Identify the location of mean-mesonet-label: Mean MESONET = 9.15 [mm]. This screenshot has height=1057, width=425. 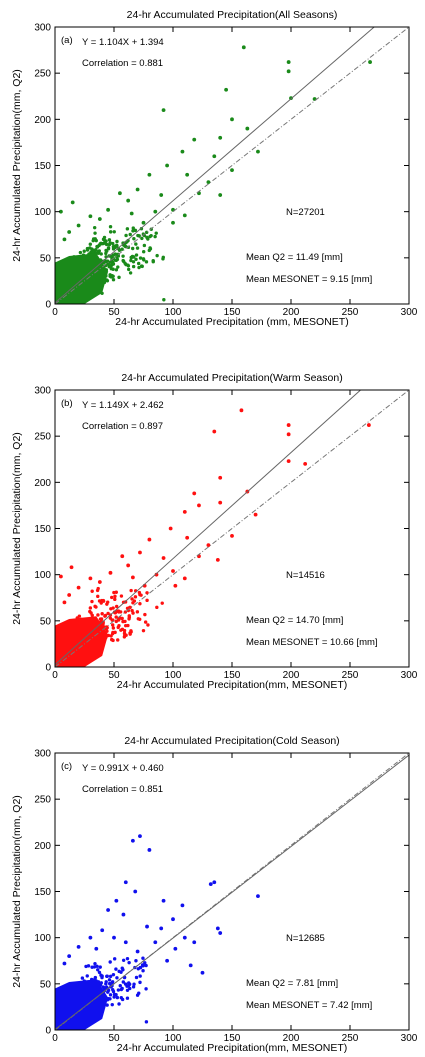
(309, 279).